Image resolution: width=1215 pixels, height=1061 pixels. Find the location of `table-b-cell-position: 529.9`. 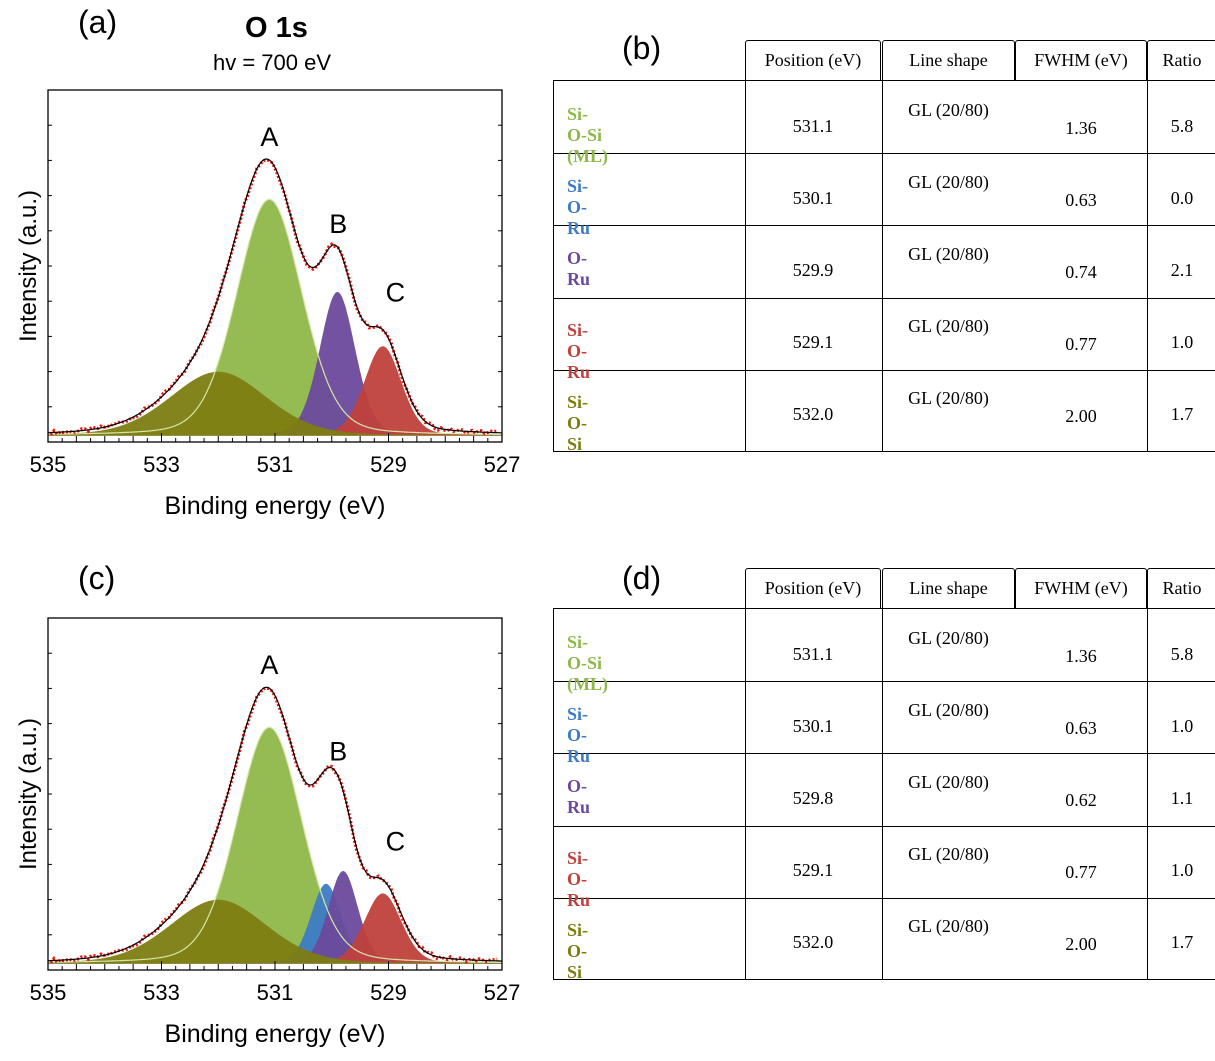

table-b-cell-position: 529.9 is located at coordinates (813, 270).